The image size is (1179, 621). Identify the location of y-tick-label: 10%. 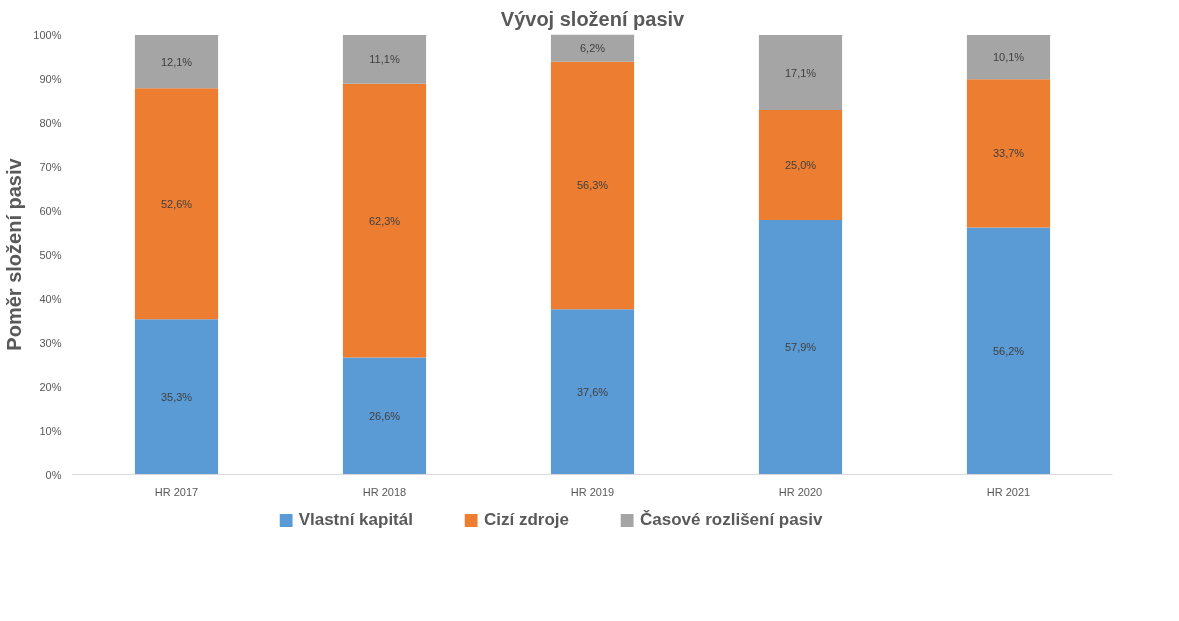
(50, 430).